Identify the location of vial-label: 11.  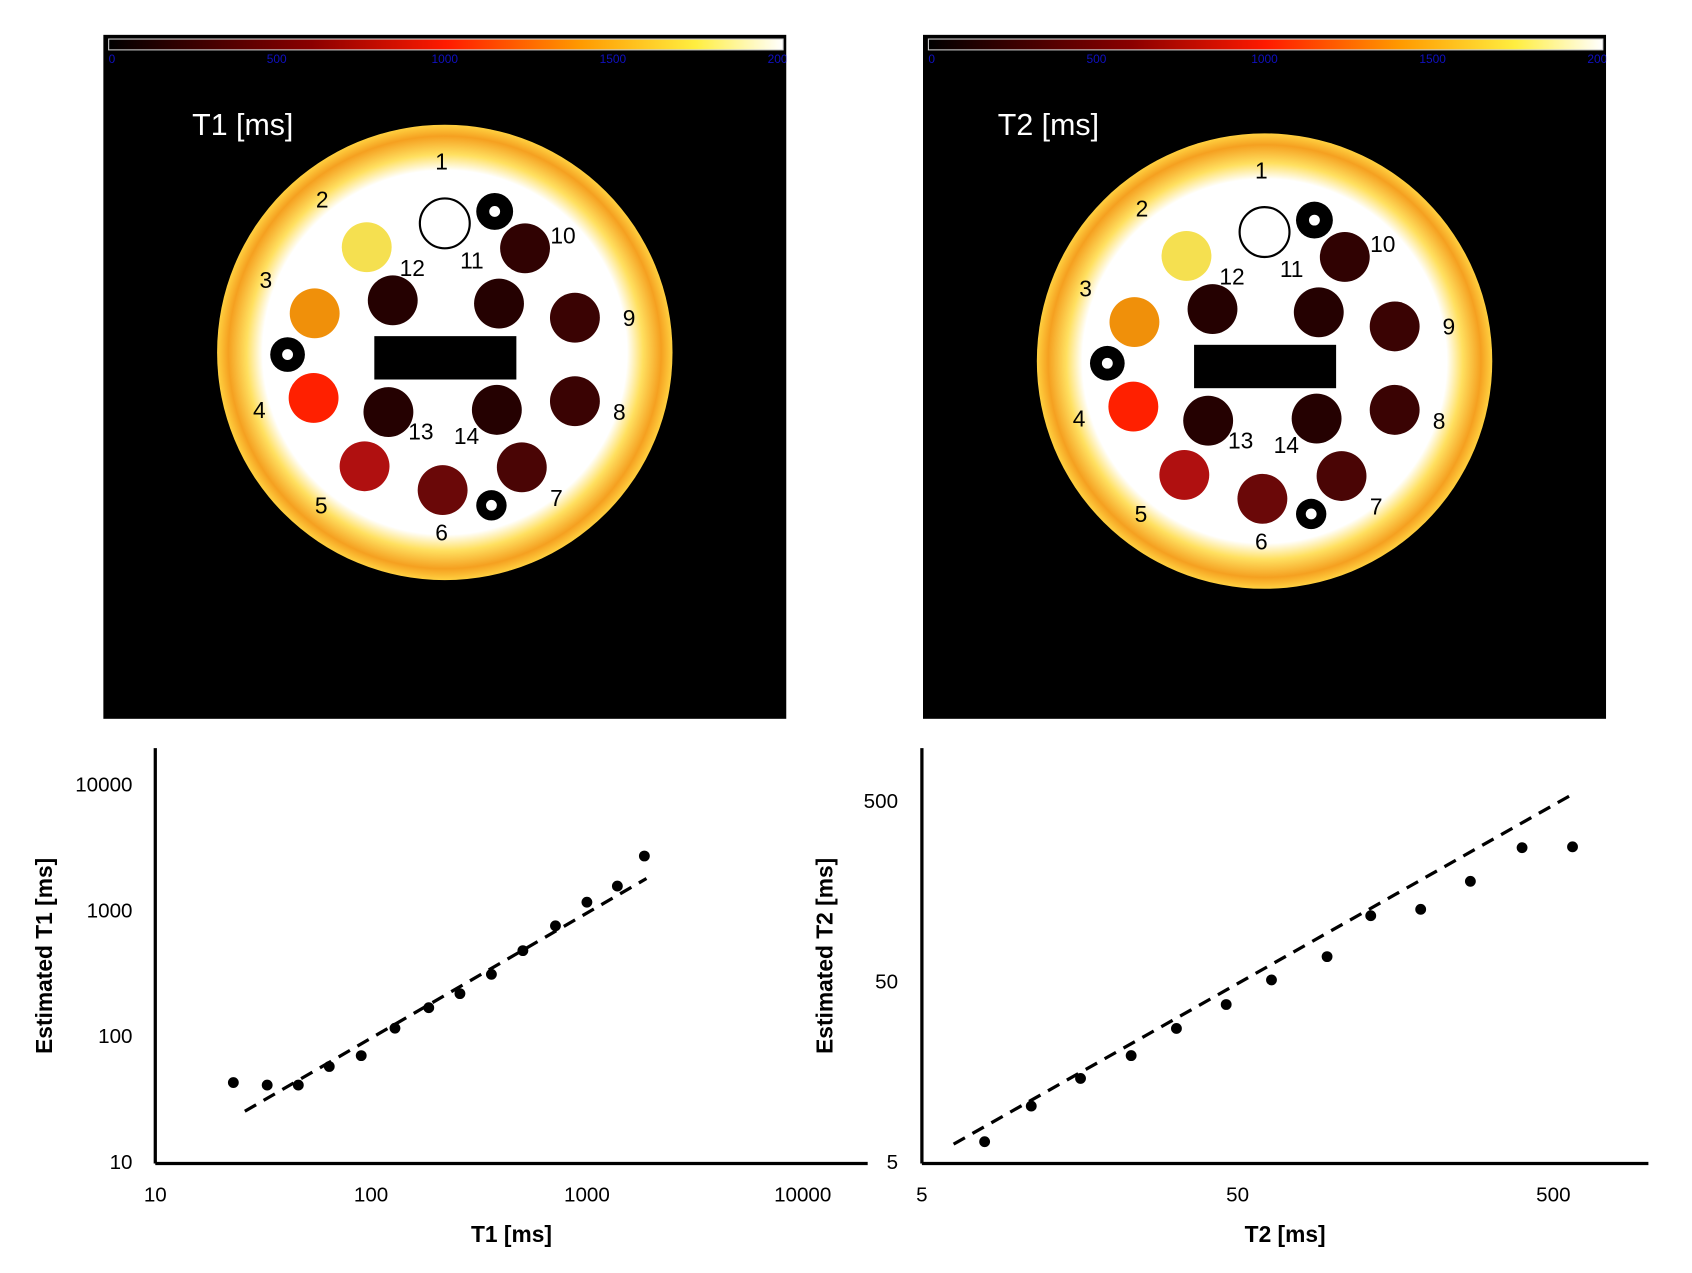
(472, 260).